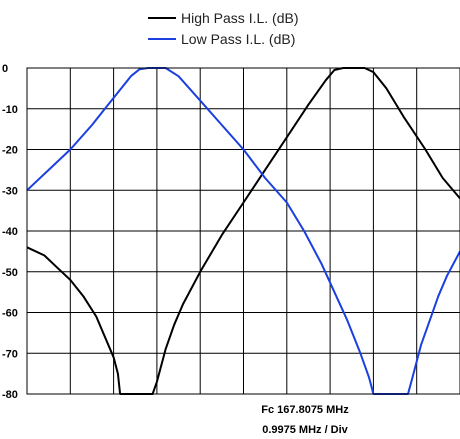 The height and width of the screenshot is (439, 460). What do you see at coordinates (10, 273) in the screenshot?
I see `y-tick-label: -50` at bounding box center [10, 273].